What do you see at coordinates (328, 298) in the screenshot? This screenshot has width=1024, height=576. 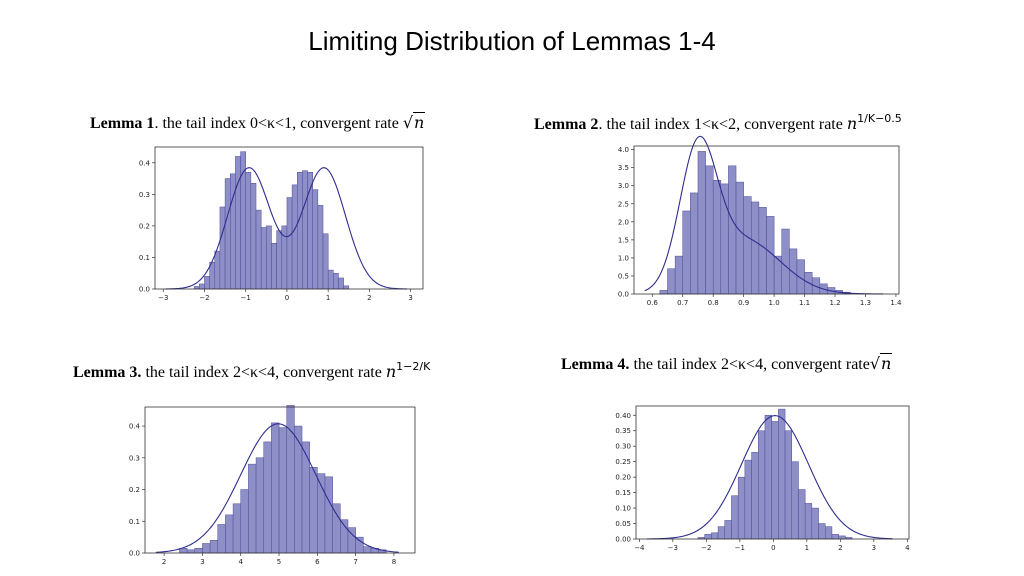 I see `x-tick-label: 1` at bounding box center [328, 298].